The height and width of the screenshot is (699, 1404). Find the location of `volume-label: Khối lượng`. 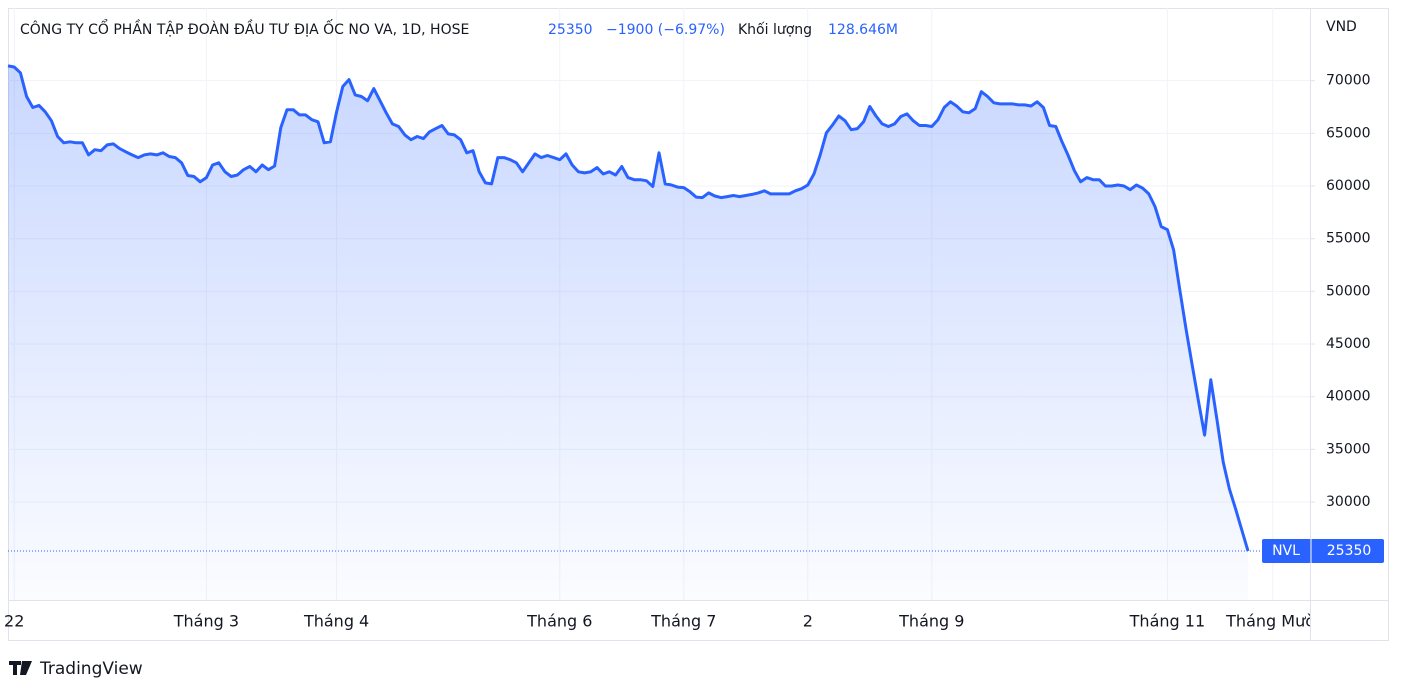

volume-label: Khối lượng is located at coordinates (775, 29).